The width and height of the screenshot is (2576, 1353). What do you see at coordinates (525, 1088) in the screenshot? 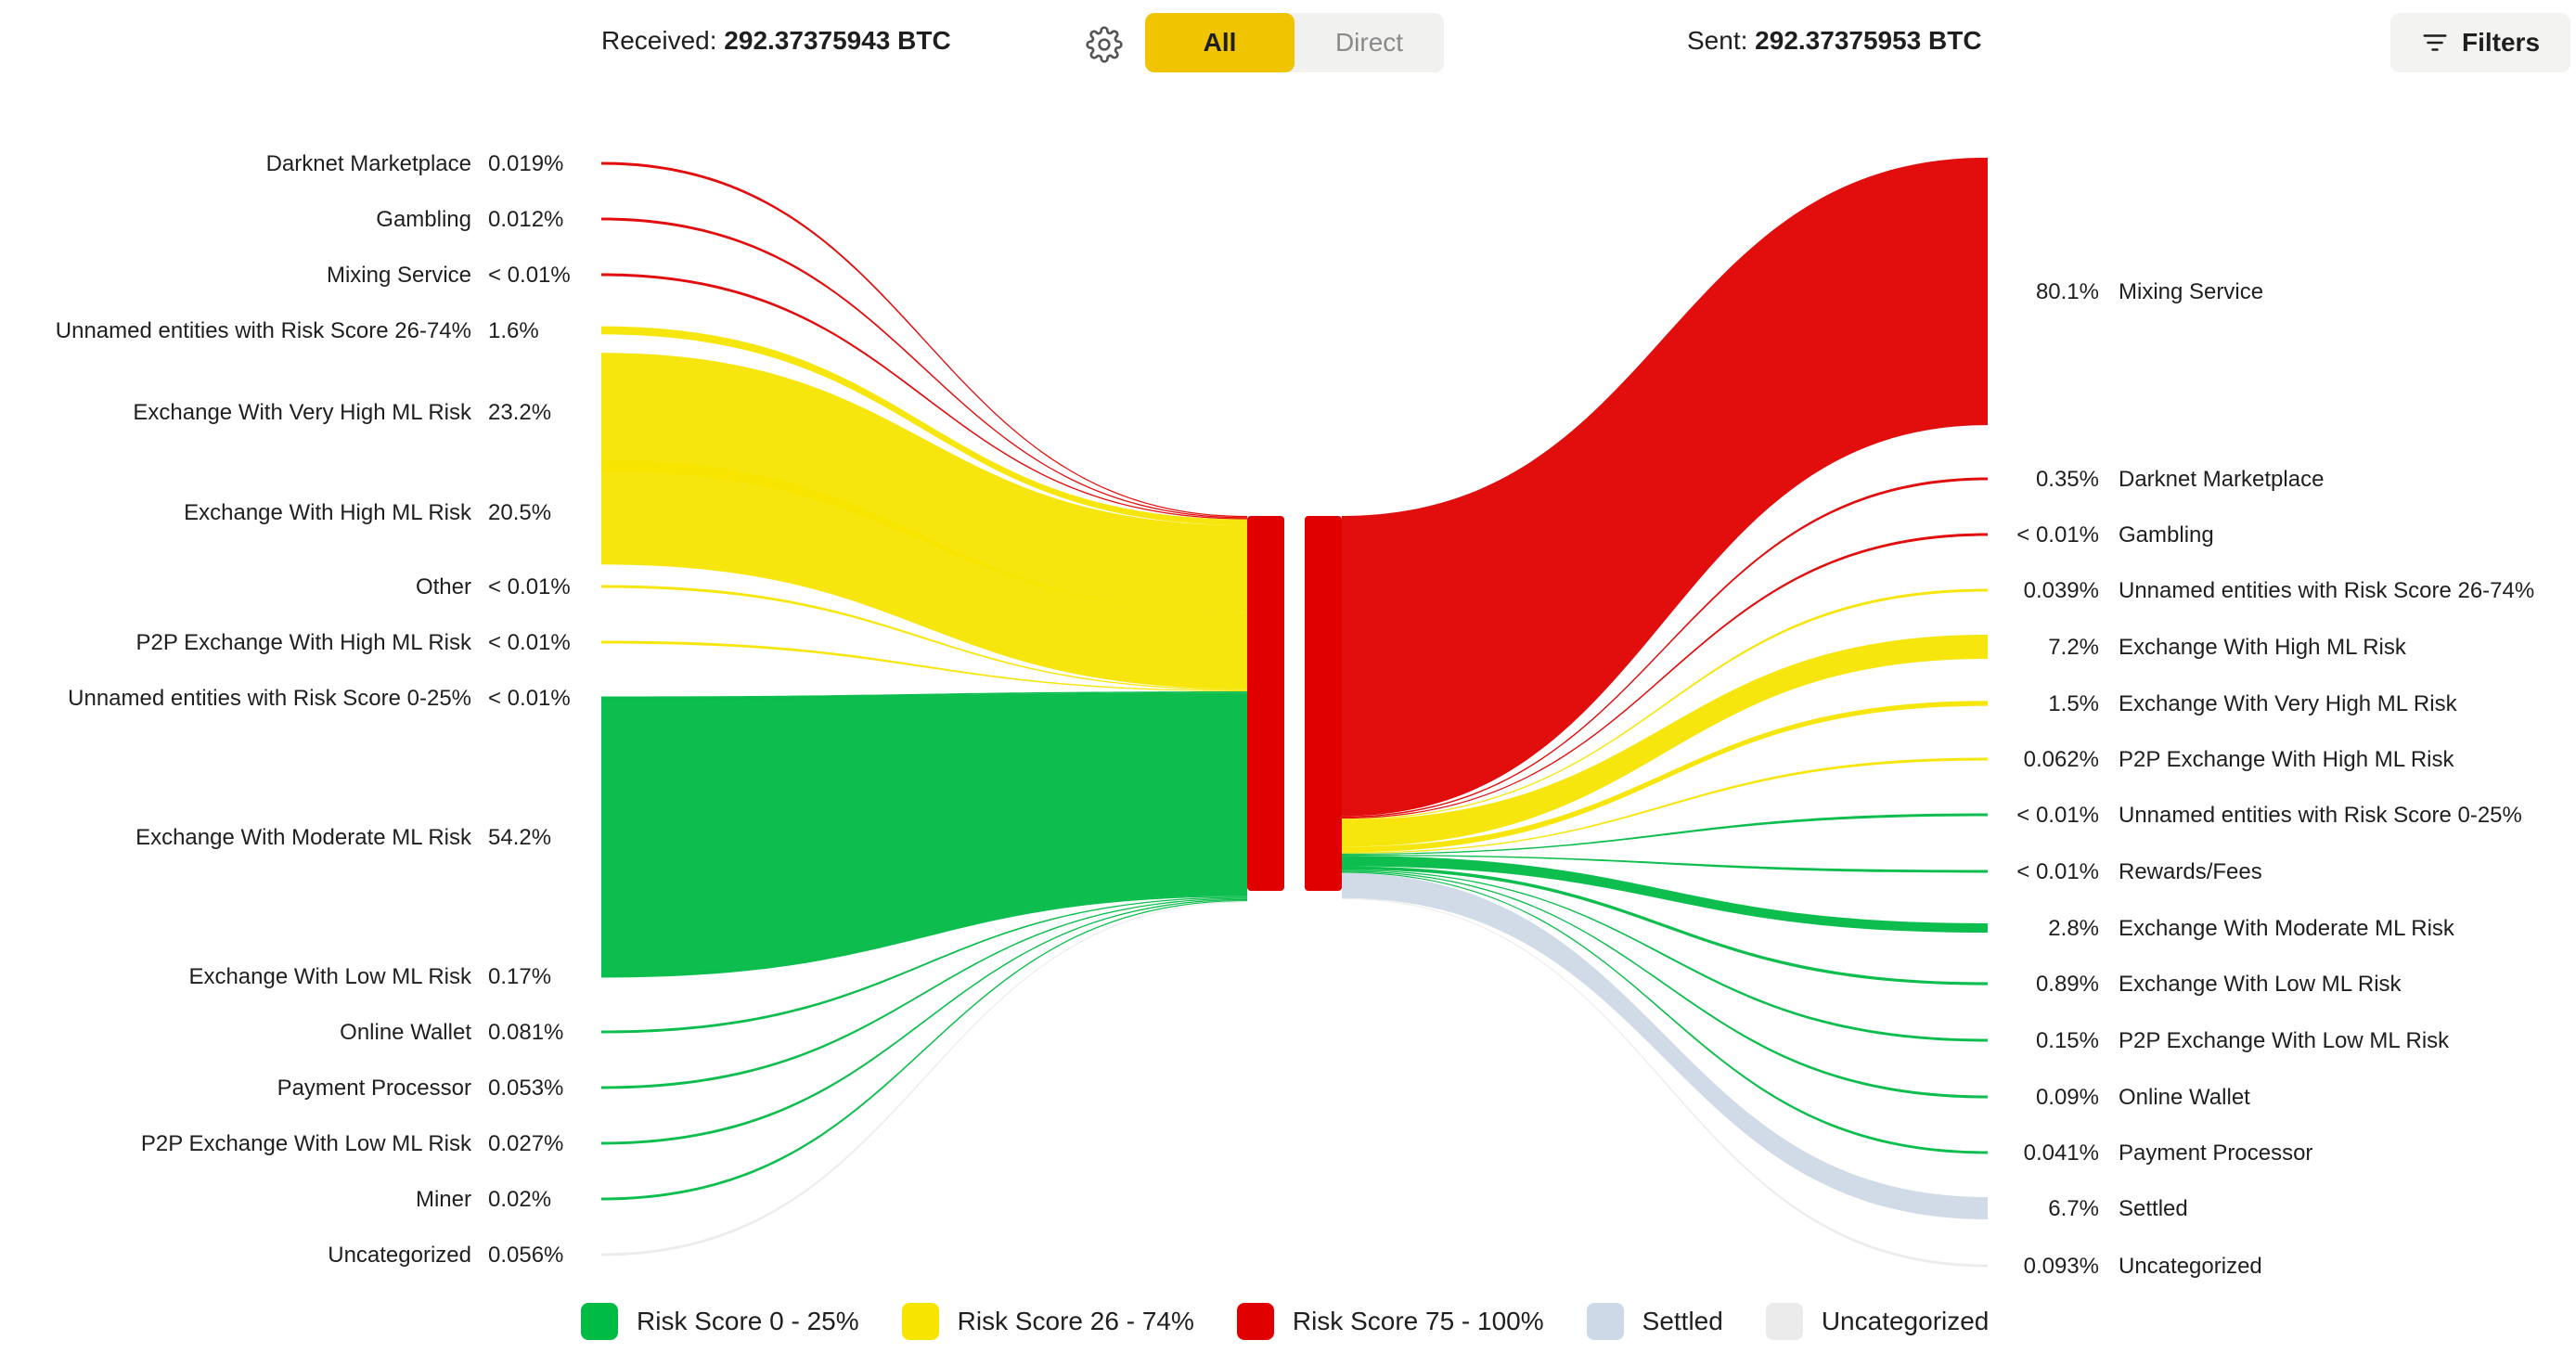
I see `received-pct-payment-processor: 0.053%` at bounding box center [525, 1088].